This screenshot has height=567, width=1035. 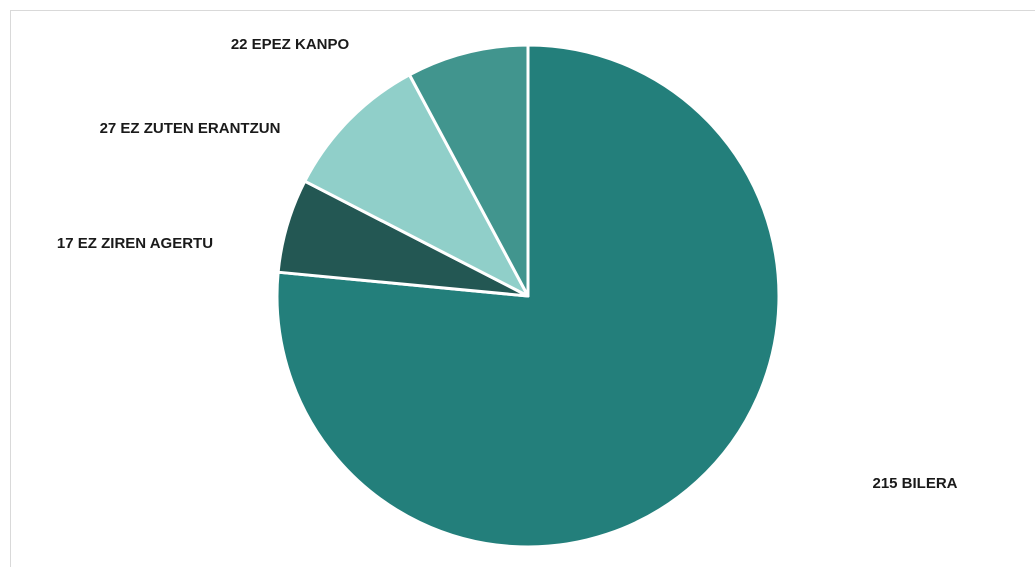 I want to click on data-label: 17 EZ ZIREN AGERTU, so click(x=135, y=243).